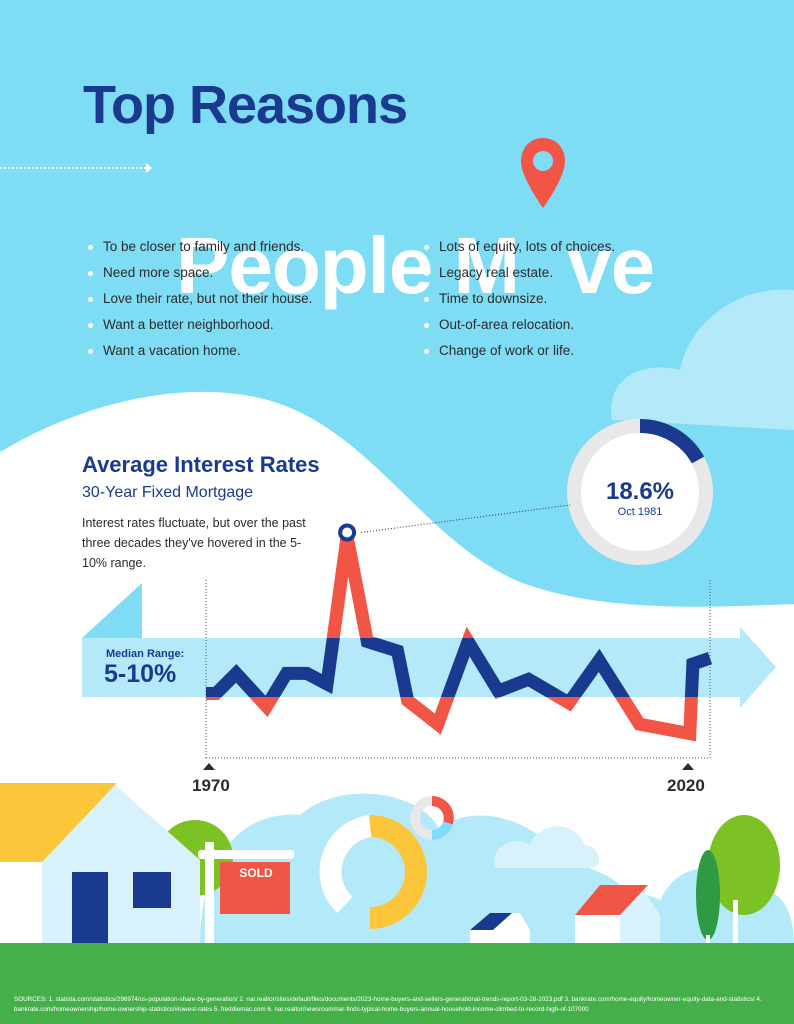  I want to click on title-people-move: People M ve, so click(415, 220).